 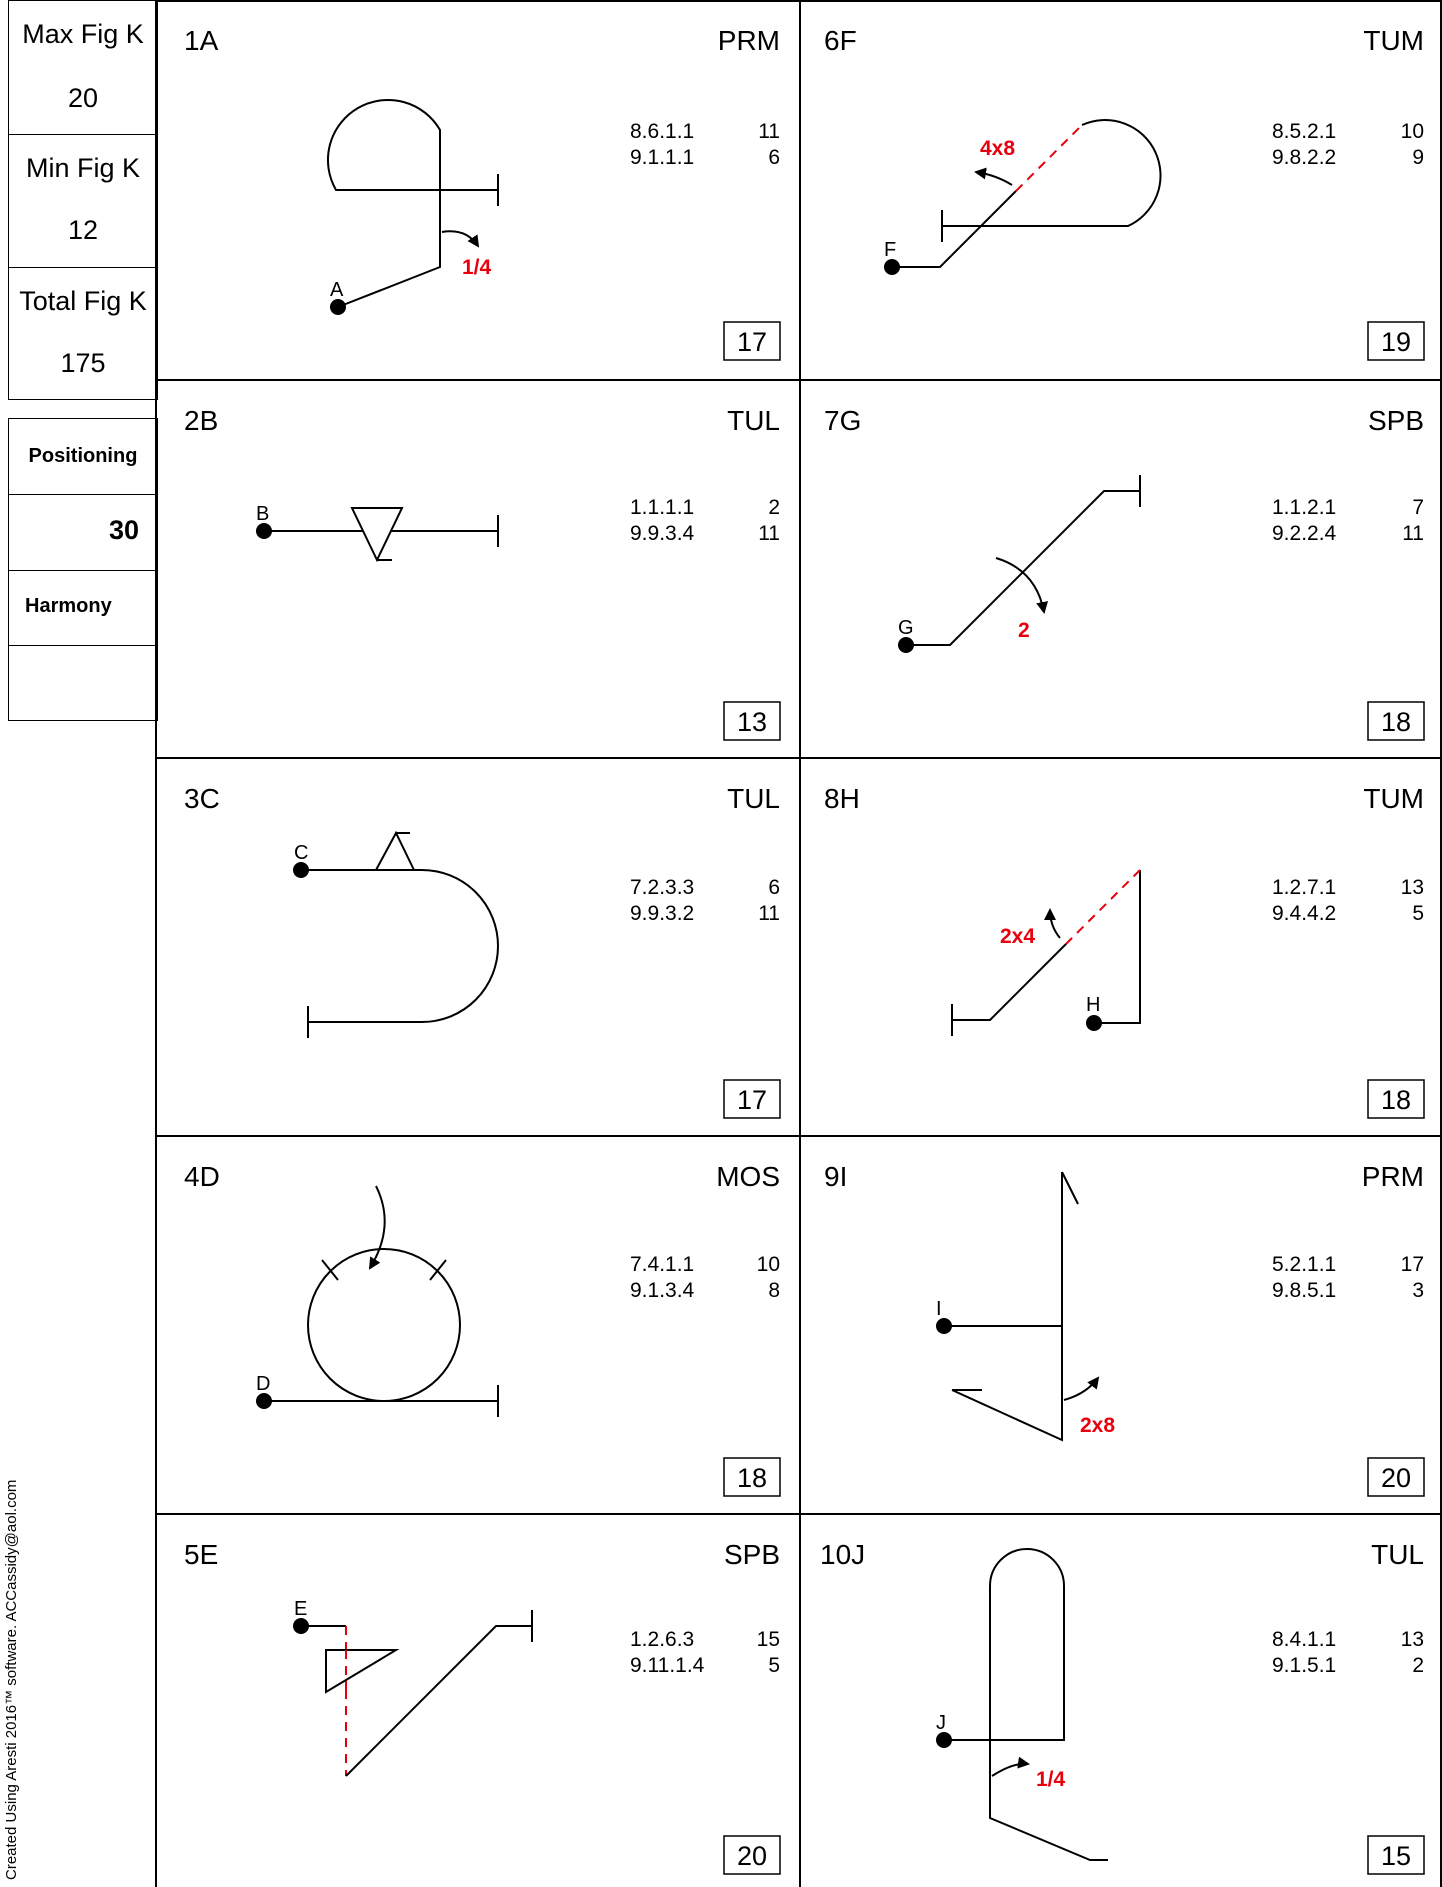 What do you see at coordinates (83, 68) in the screenshot?
I see `max-fig-k-cell: Max Fig K 20` at bounding box center [83, 68].